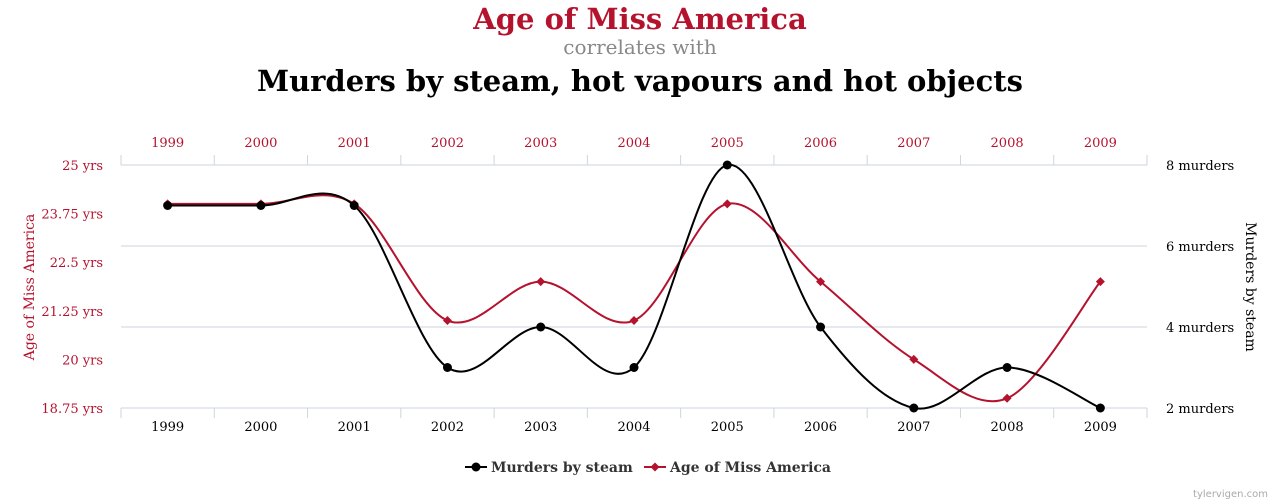  Describe the element at coordinates (476, 467) in the screenshot. I see `legend-marker-murders` at that location.